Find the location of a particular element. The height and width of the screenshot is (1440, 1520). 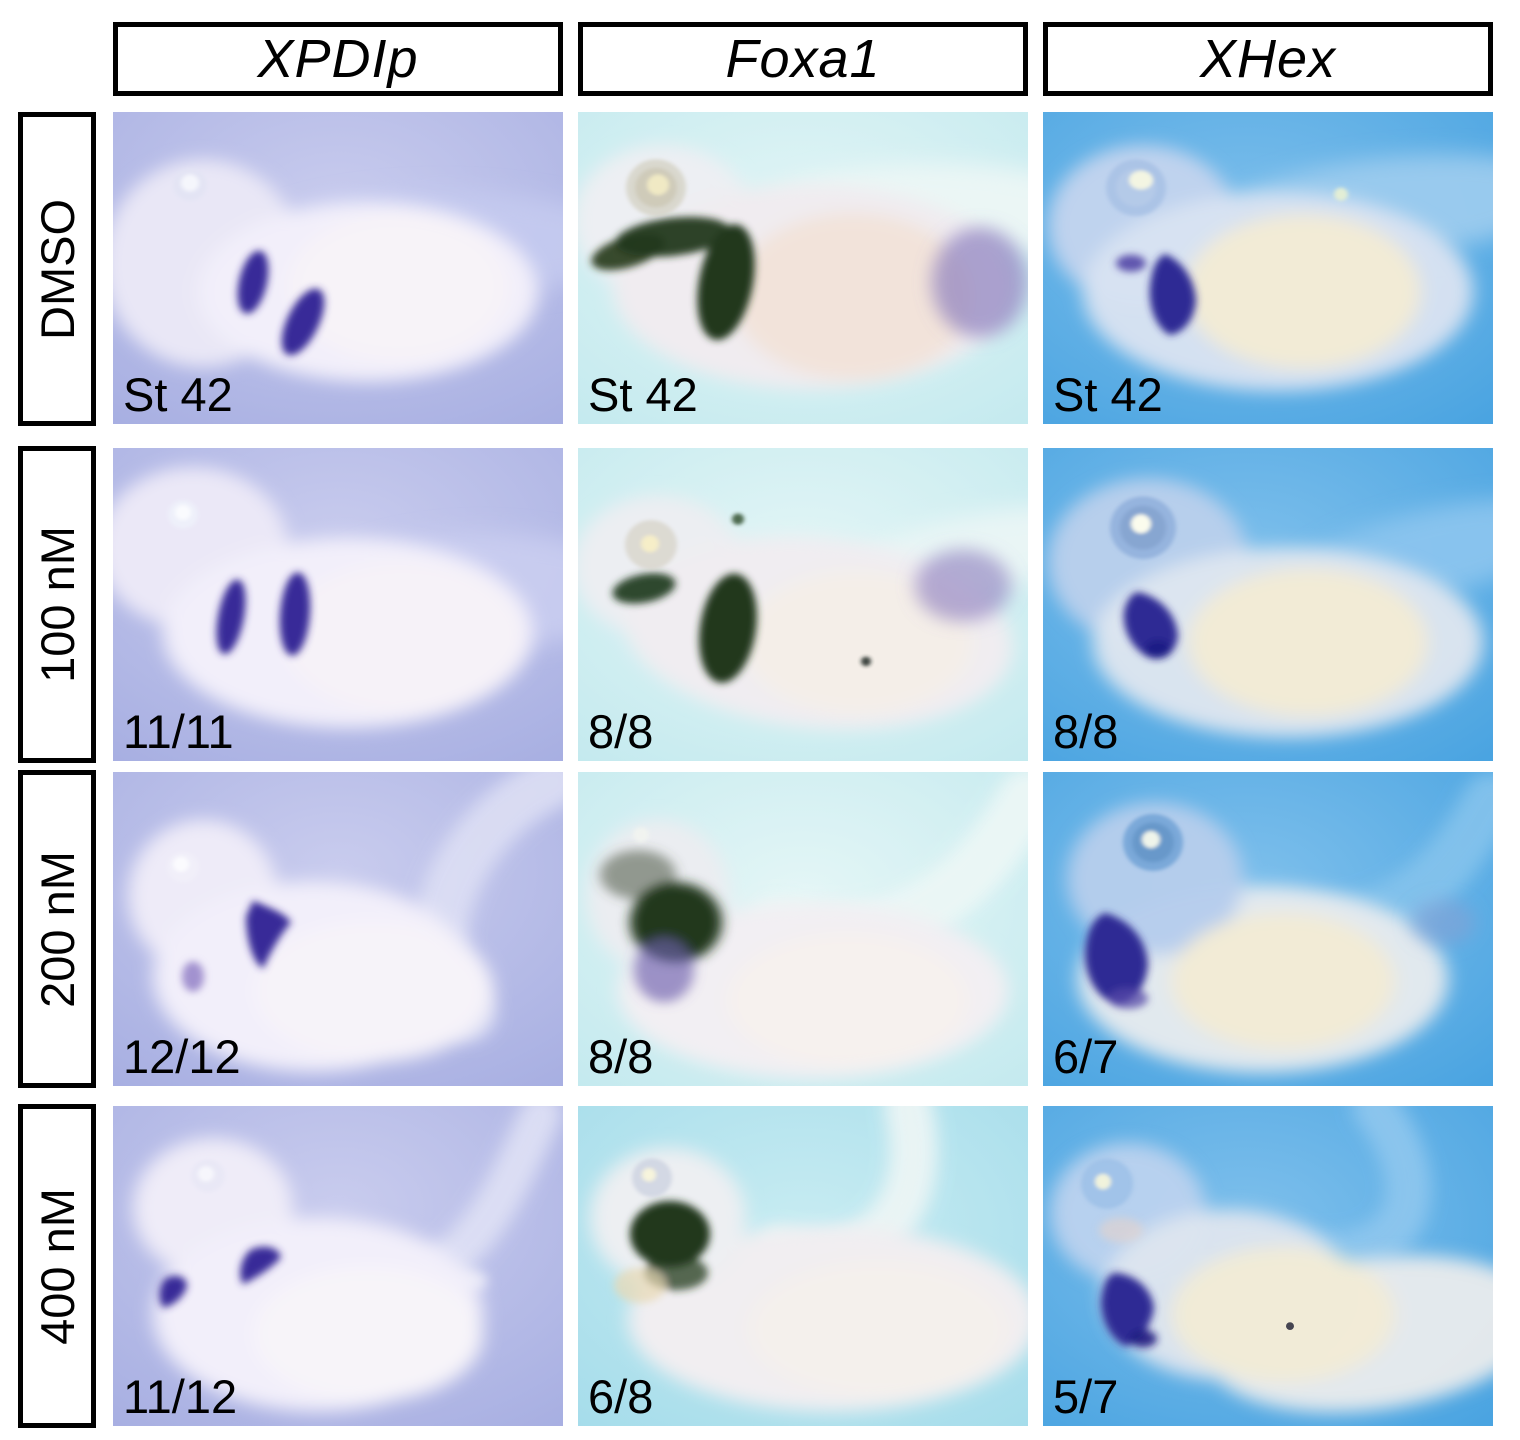

cell-annotation: 11/12 is located at coordinates (180, 1396).